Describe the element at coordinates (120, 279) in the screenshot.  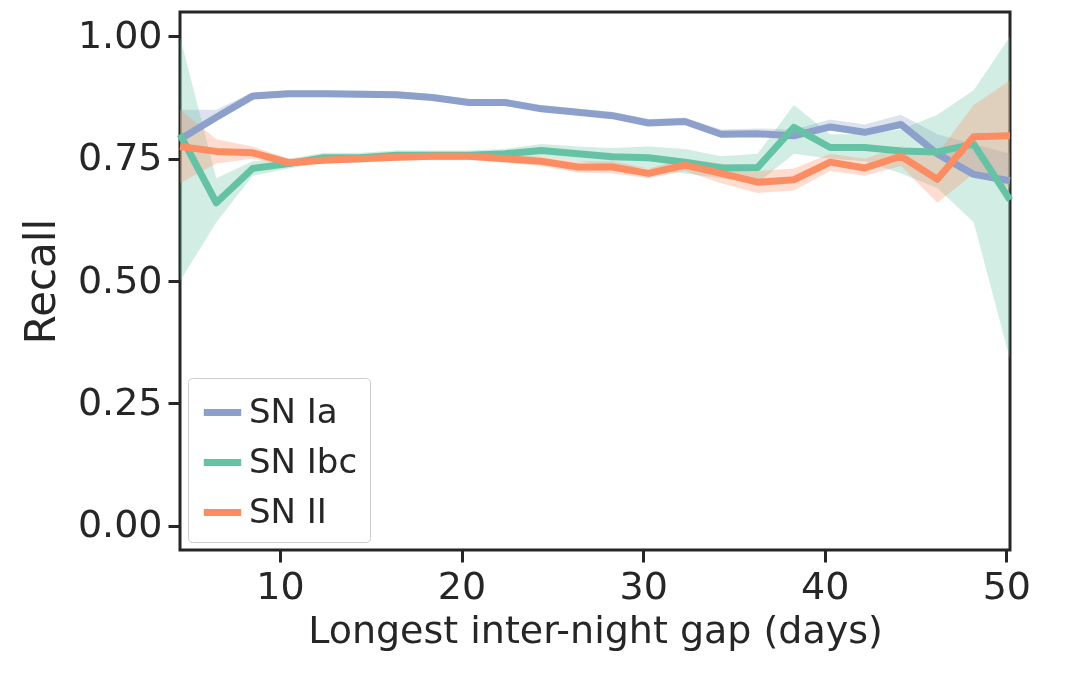
I see `y-tick-label: 0.50` at that location.